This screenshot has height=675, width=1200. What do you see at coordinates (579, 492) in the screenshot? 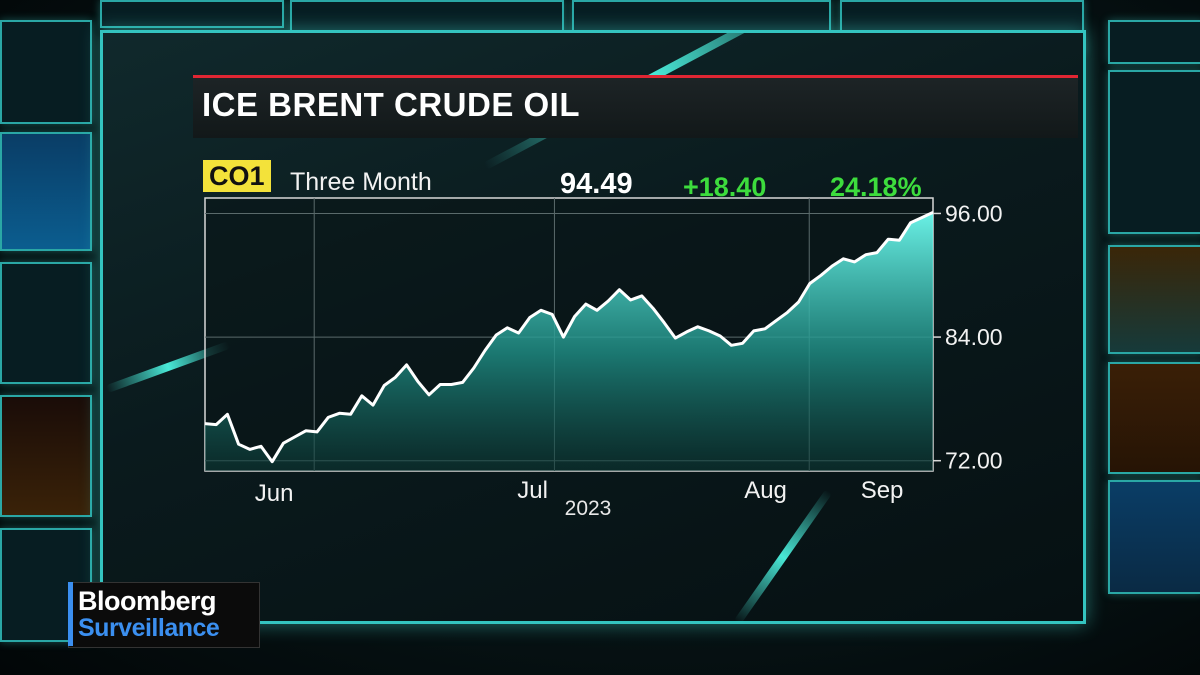
I see `x-axis: Jun Jul Aug Sep` at bounding box center [579, 492].